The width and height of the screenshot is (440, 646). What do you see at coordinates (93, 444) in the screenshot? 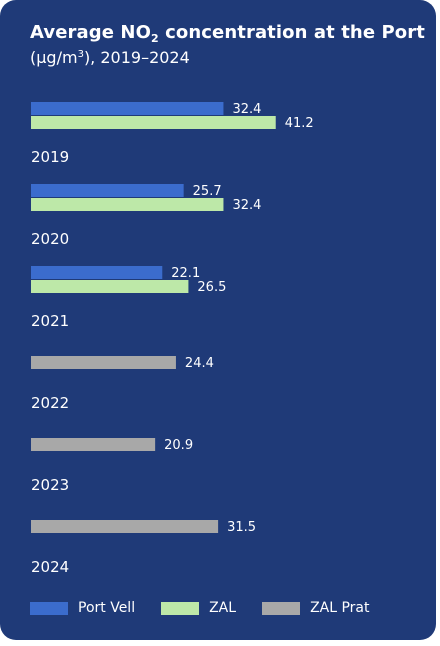
I see `bar-zal-prat-2023` at bounding box center [93, 444].